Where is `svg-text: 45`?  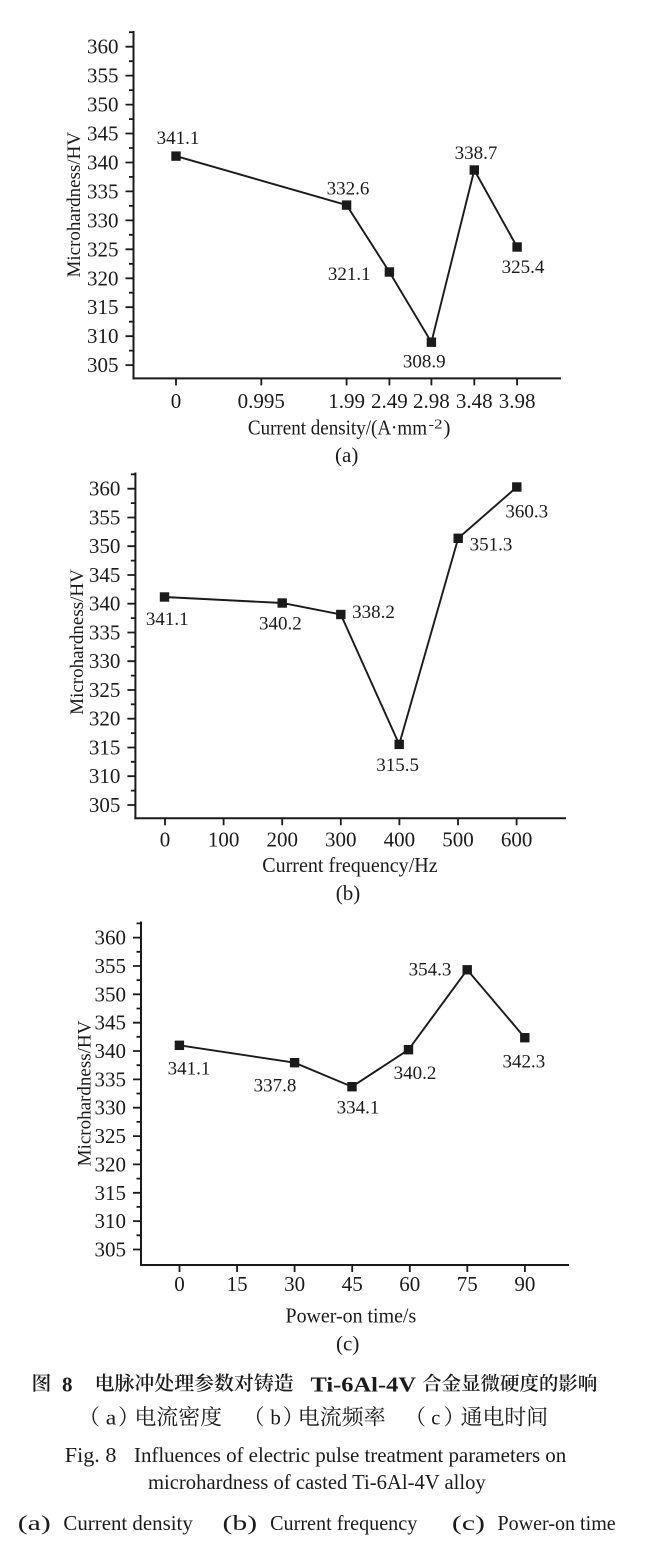 svg-text: 45 is located at coordinates (352, 1284).